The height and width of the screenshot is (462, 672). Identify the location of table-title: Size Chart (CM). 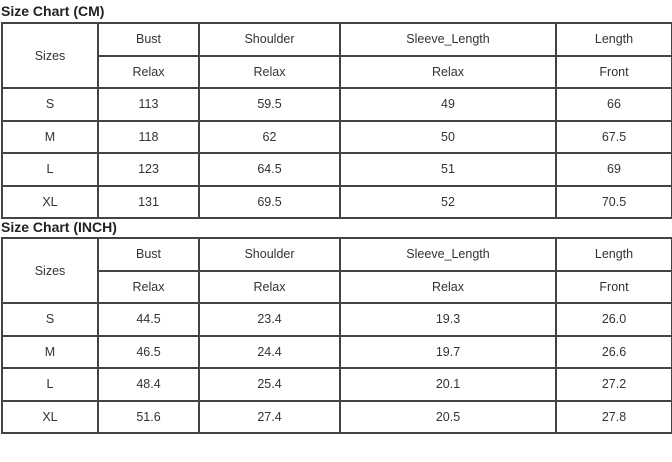
(53, 11).